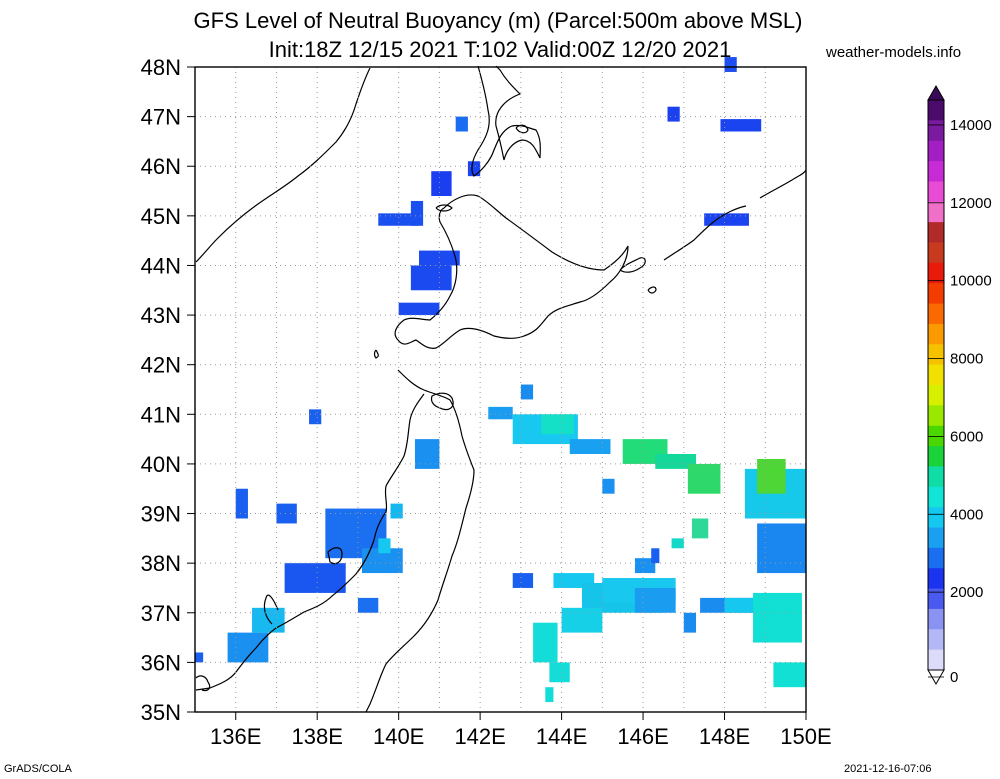  Describe the element at coordinates (971, 203) in the screenshot. I see `colorbar-label: 12000` at that location.